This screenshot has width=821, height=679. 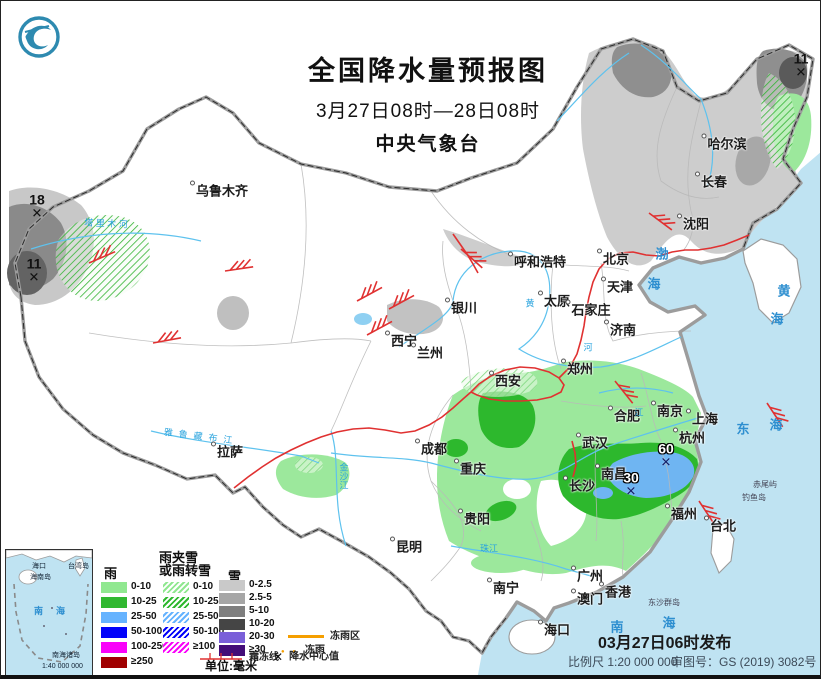 I want to click on city-label: 贵阳, so click(x=474, y=519).